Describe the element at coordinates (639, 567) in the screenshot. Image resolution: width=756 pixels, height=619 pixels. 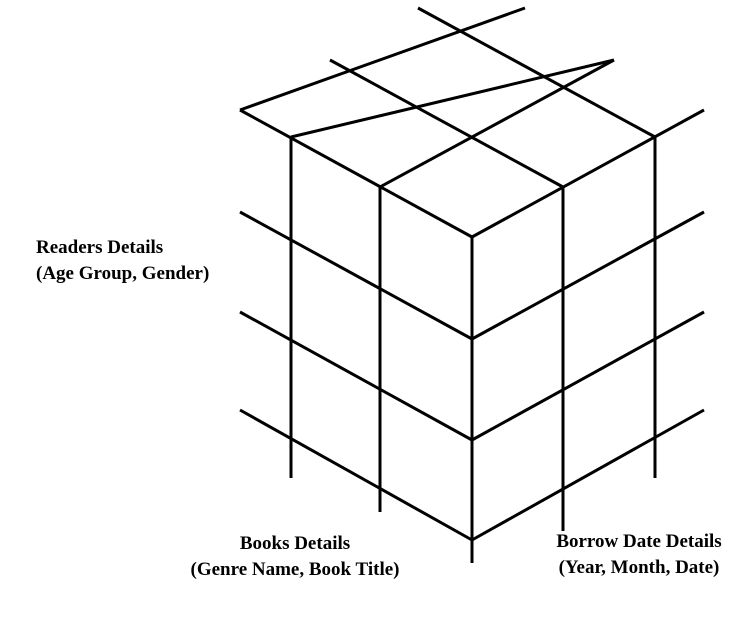
I see `borrow-date-details-attributes: (Year, Month, Date)` at that location.